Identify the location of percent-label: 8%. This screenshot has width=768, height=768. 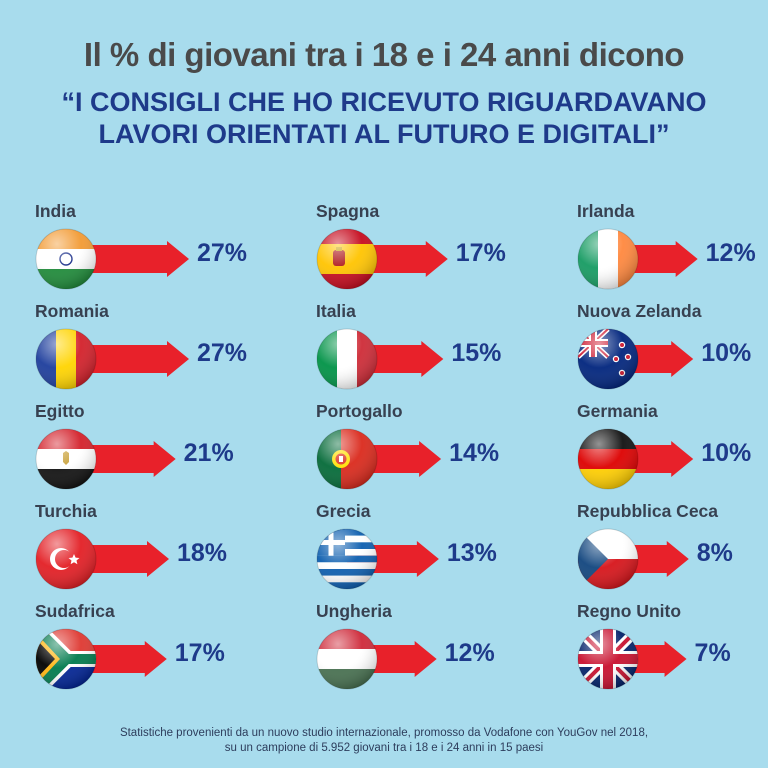
(714, 553).